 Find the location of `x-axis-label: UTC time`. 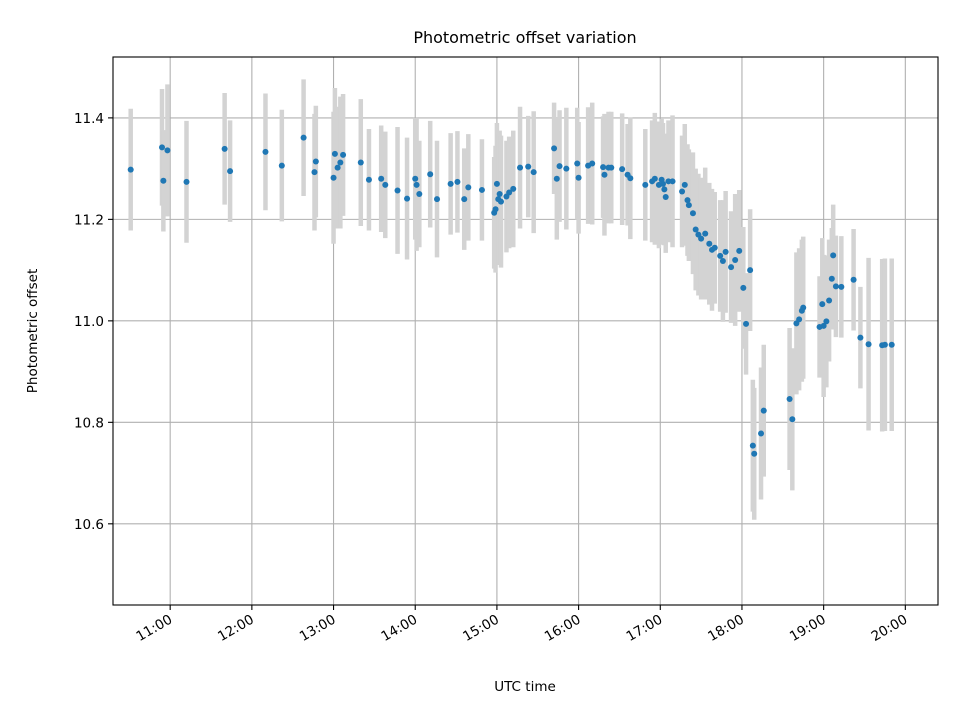

x-axis-label: UTC time is located at coordinates (525, 687).